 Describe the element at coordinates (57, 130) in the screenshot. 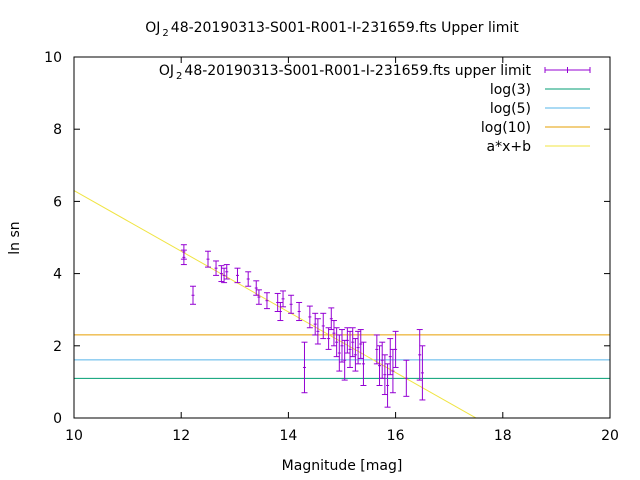

I see `y-tick-label: 8` at that location.